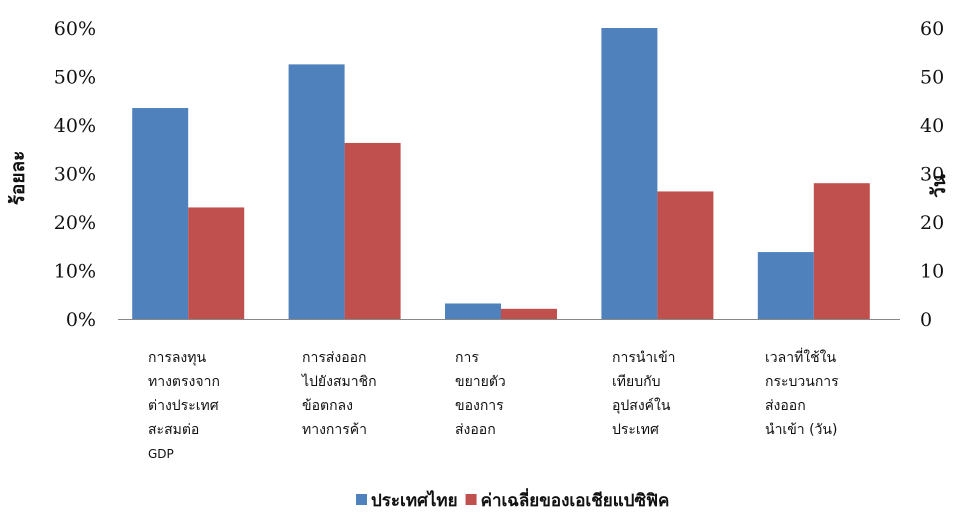 This screenshot has height=528, width=964. What do you see at coordinates (473, 311) in the screenshot?
I see `bar-series1-cat3` at bounding box center [473, 311].